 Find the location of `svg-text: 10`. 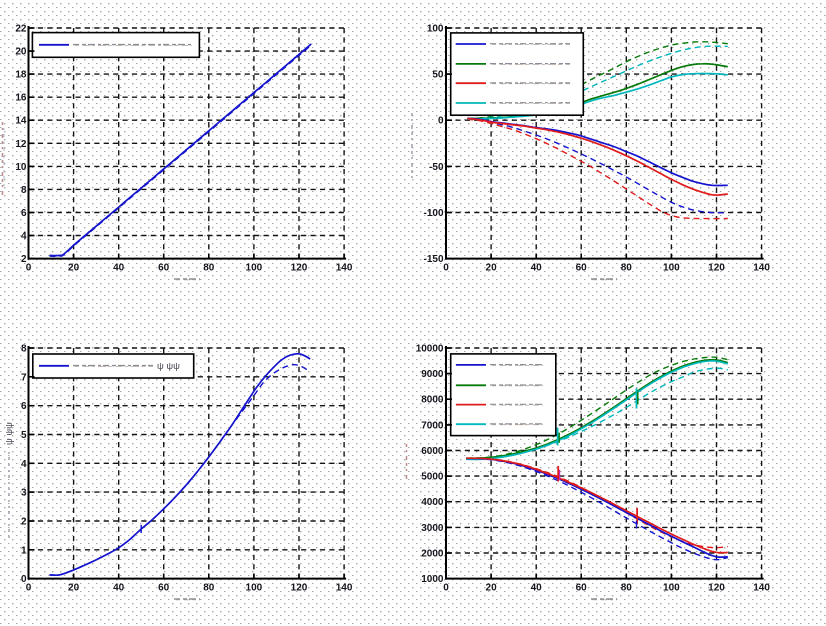

svg-text: 10 is located at coordinates (21, 167).